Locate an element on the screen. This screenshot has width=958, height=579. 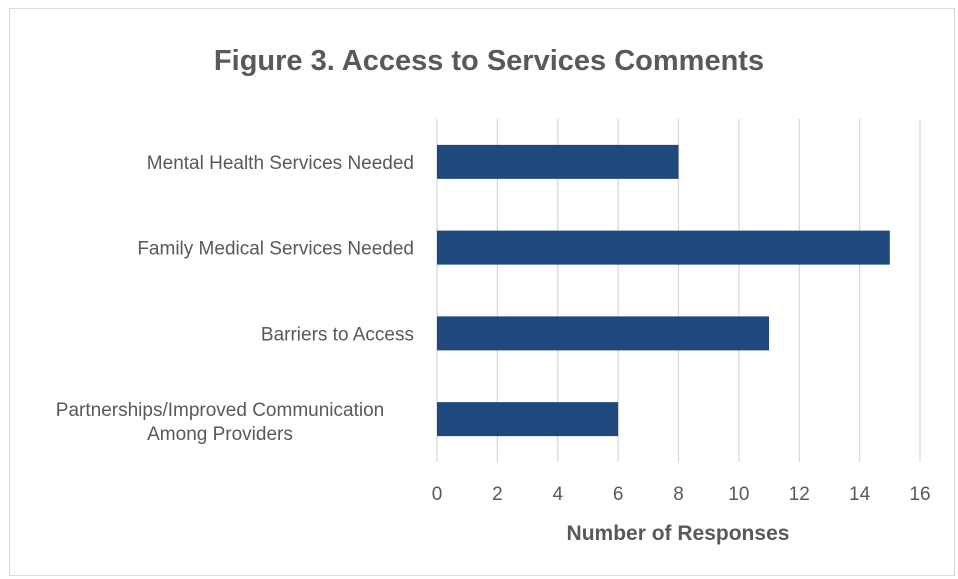
x-tick-label: 6 is located at coordinates (618, 494).